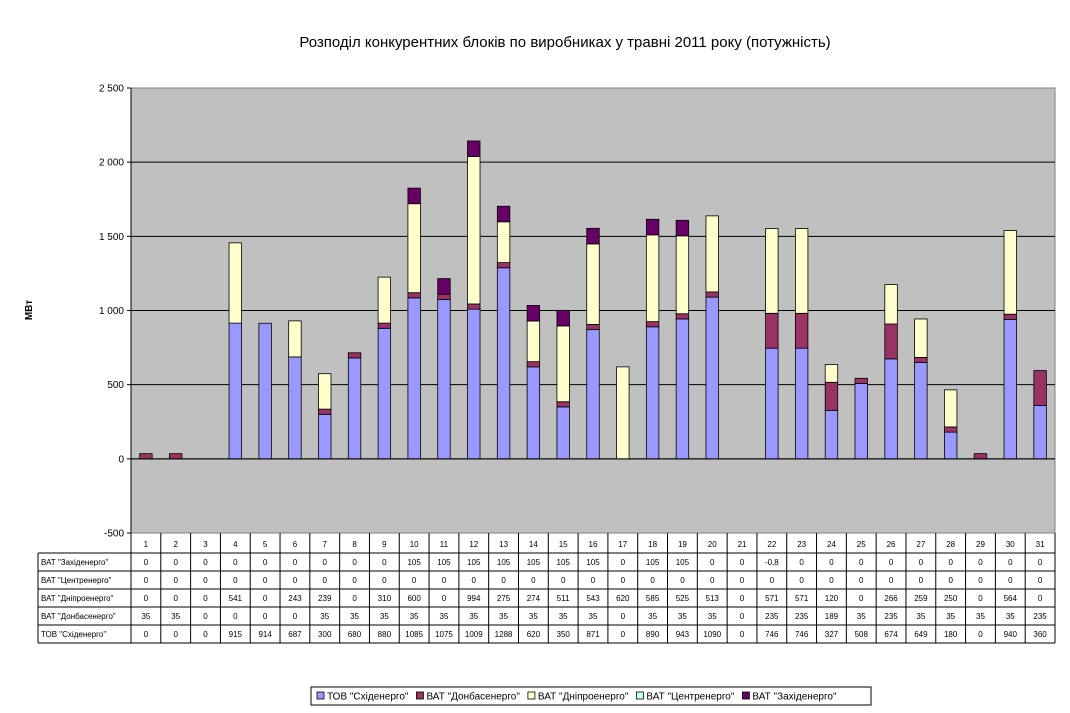 Image resolution: width=1070 pixels, height=713 pixels. What do you see at coordinates (623, 598) in the screenshot?
I see `table-cell: 620` at bounding box center [623, 598].